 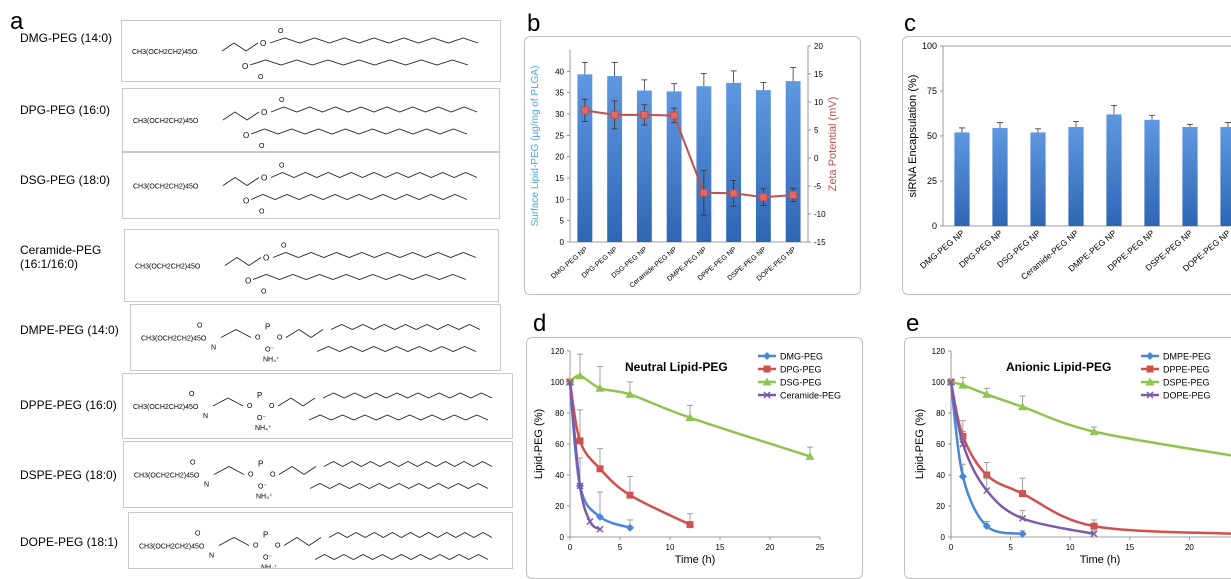 I want to click on molecule-name: DMG-PEG (14:0), so click(x=66, y=38).